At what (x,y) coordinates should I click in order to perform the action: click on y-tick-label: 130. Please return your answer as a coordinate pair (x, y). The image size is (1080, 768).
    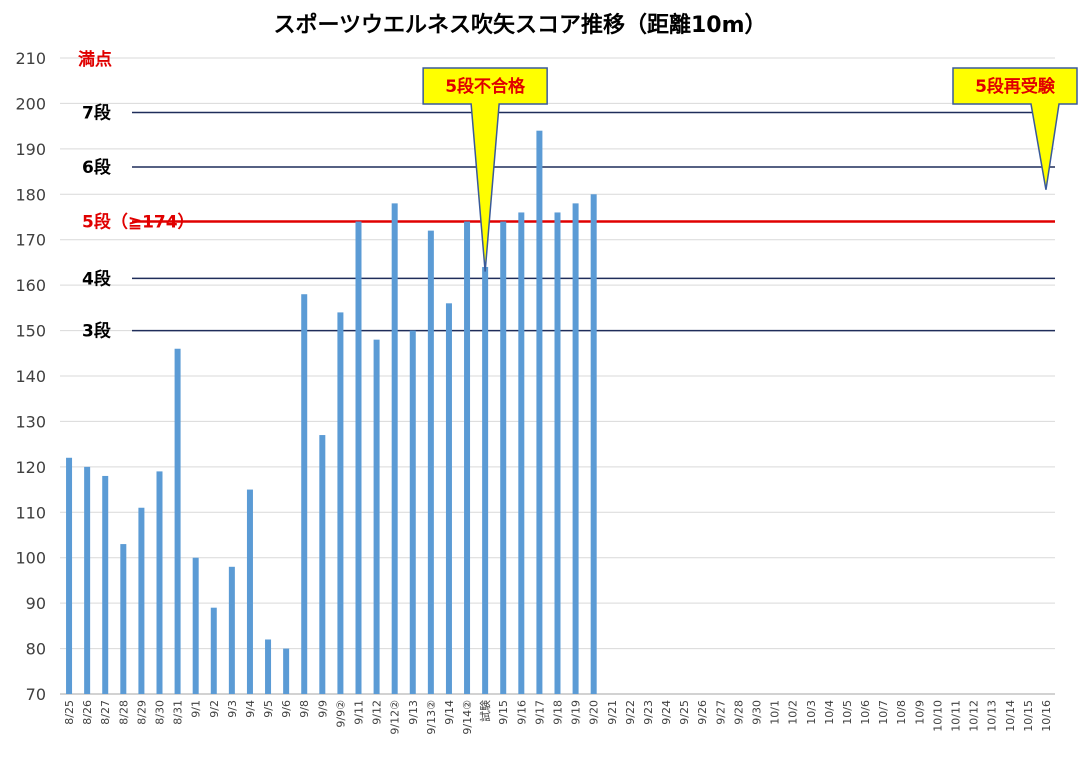
    Looking at the image, I should click on (30, 421).